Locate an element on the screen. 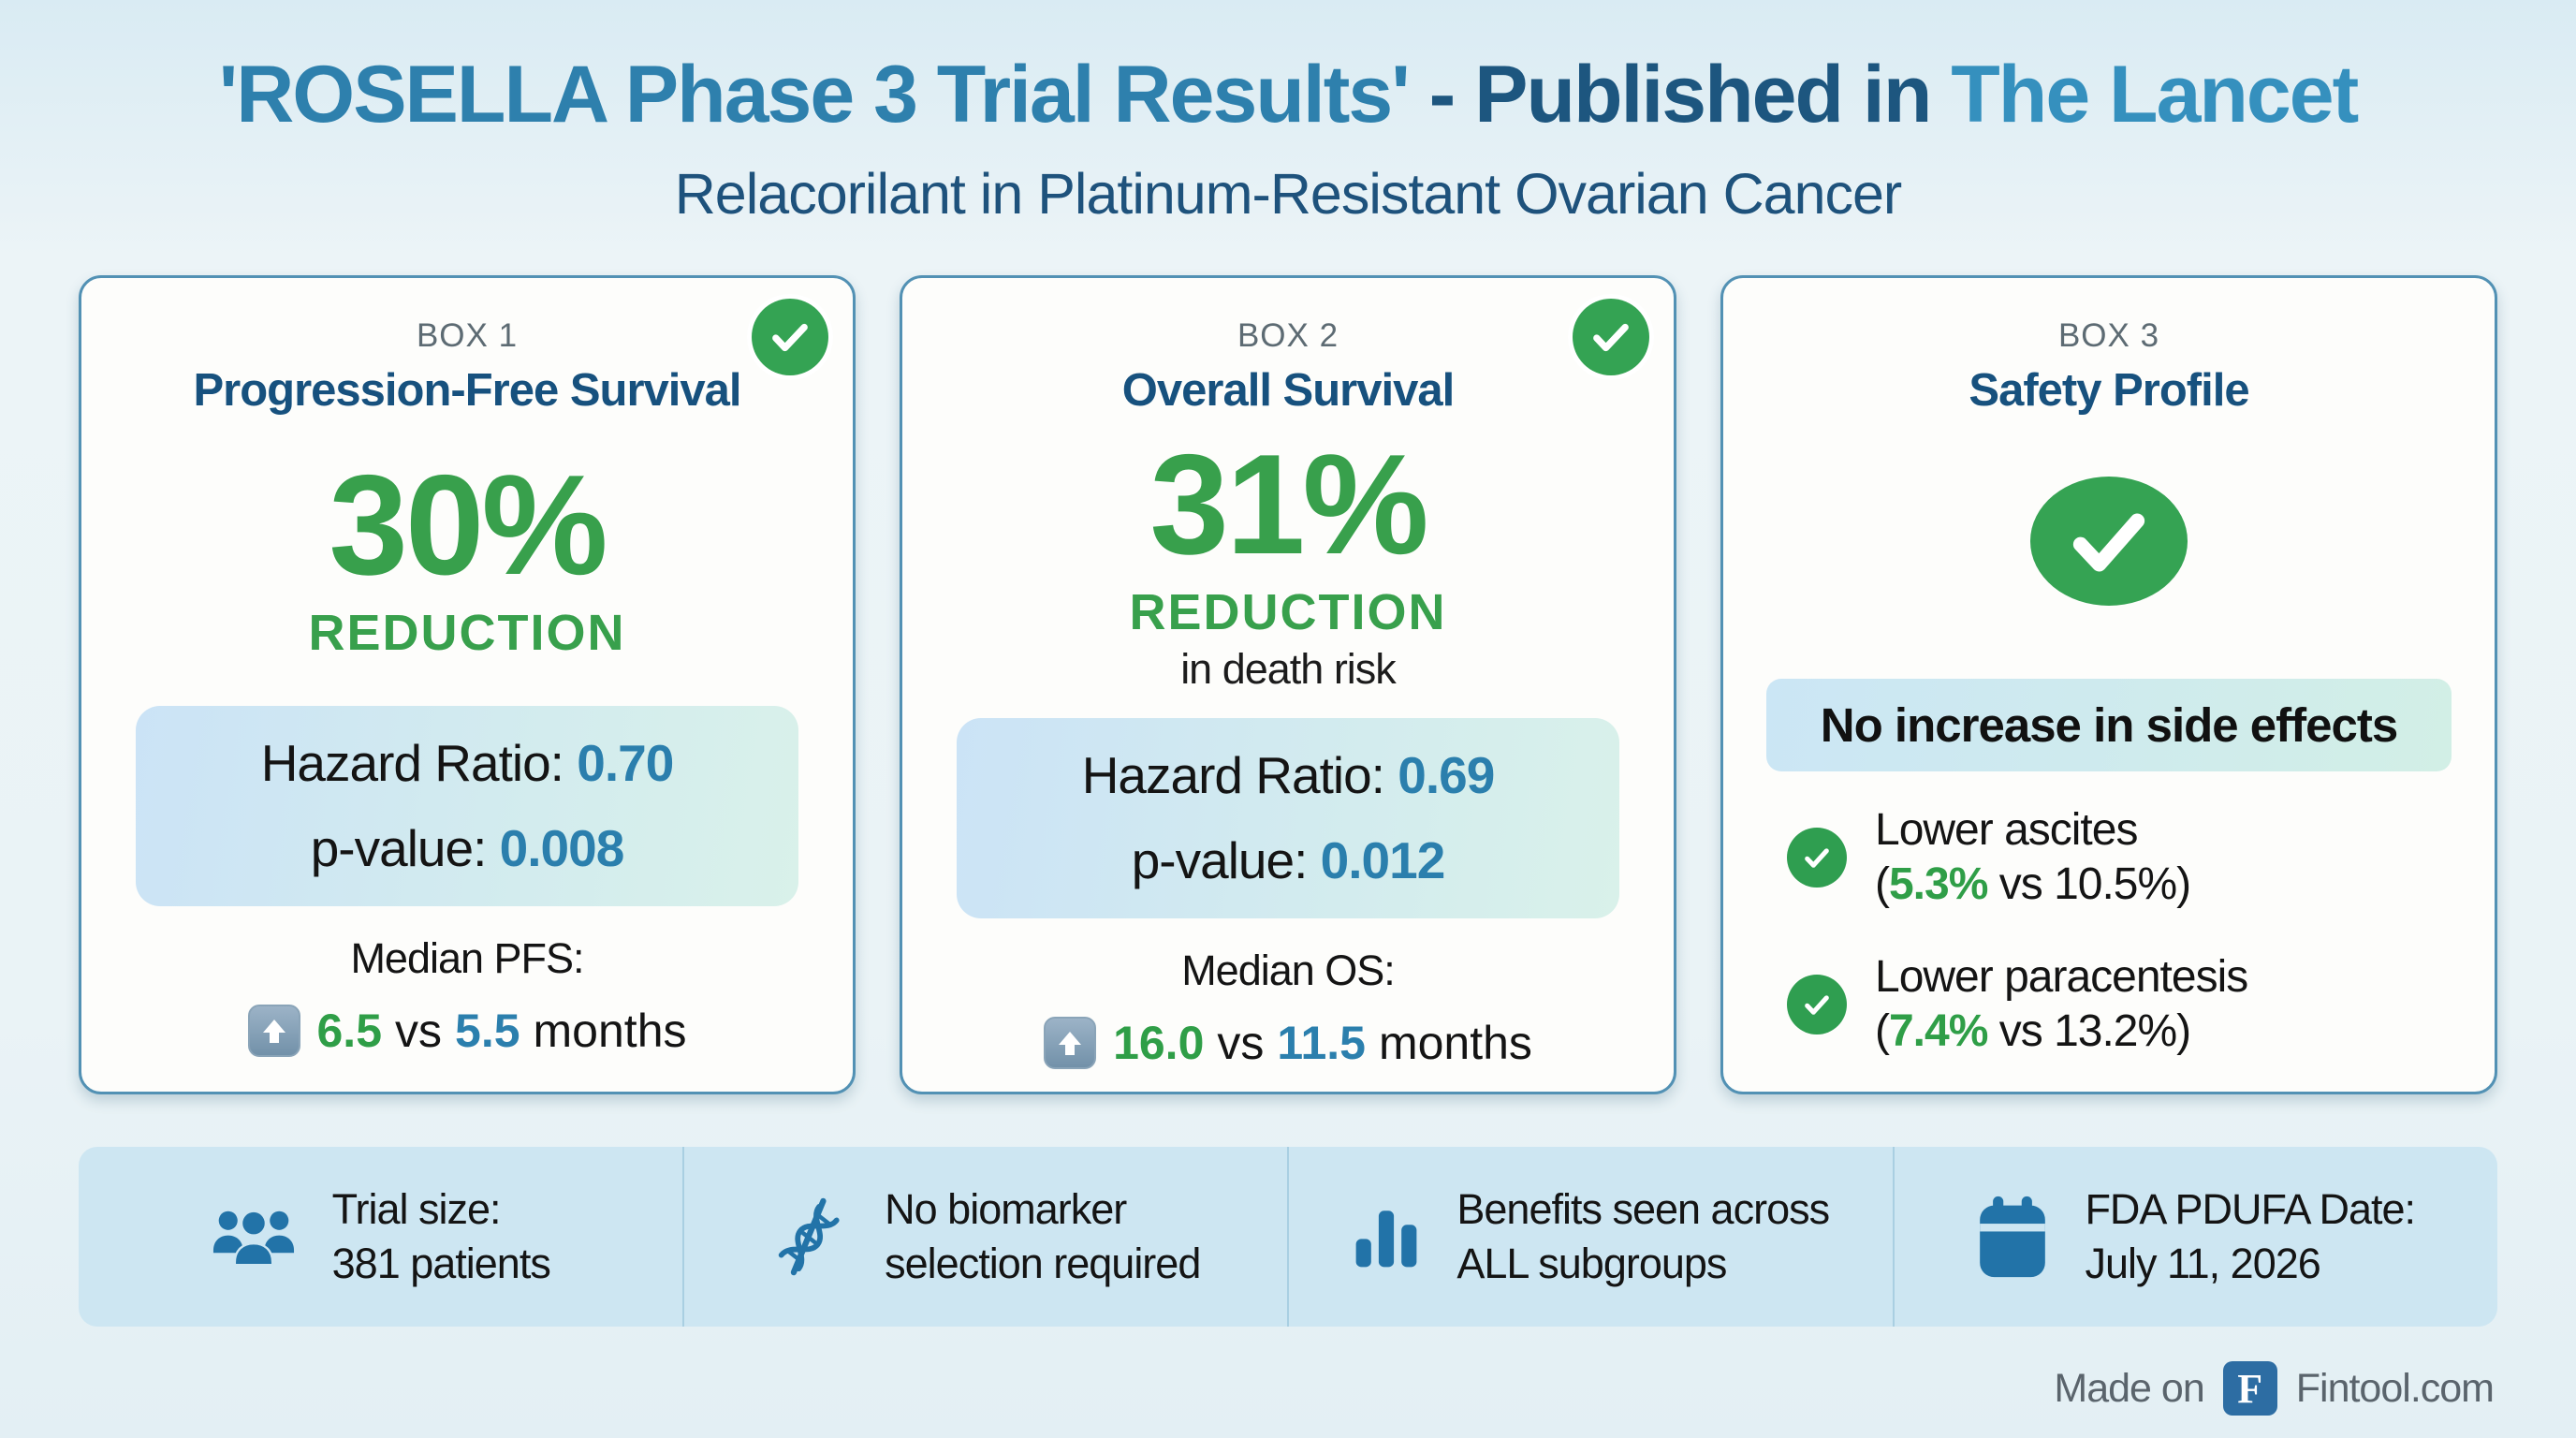 This screenshot has width=2576, height=1438. bullet-line2: (7.4% vs 13.2%) is located at coordinates (2061, 1032).